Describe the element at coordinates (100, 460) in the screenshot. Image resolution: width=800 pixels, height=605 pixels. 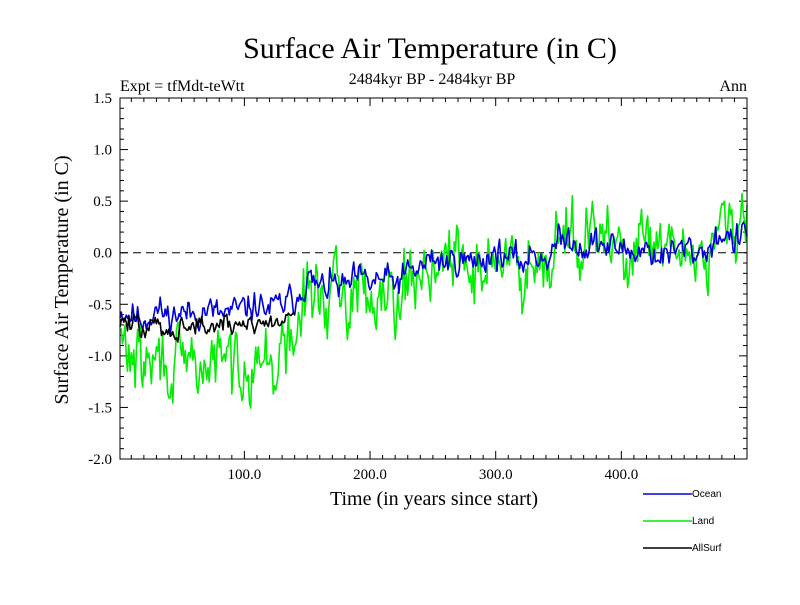
I see `y-tick-label: -2.0` at that location.